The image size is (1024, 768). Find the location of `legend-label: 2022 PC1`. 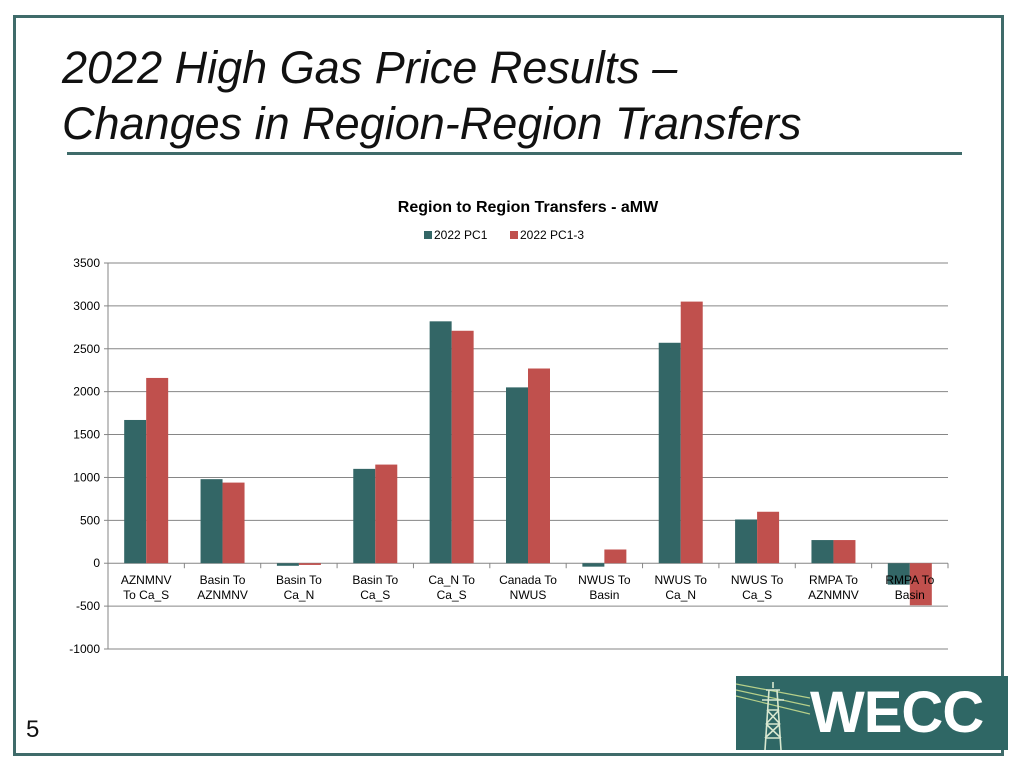

legend-label: 2022 PC1 is located at coordinates (461, 235).